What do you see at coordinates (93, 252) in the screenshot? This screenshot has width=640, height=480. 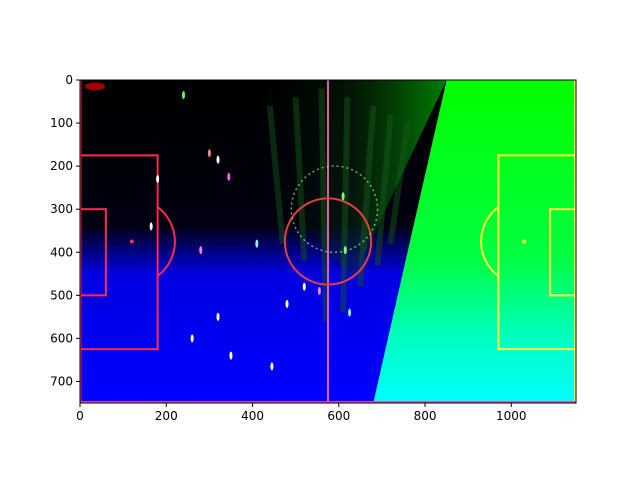 I see `left-goal-box` at bounding box center [93, 252].